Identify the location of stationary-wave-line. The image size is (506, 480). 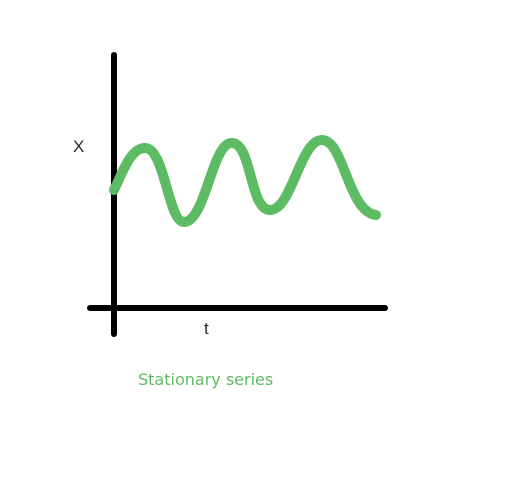
(245, 181).